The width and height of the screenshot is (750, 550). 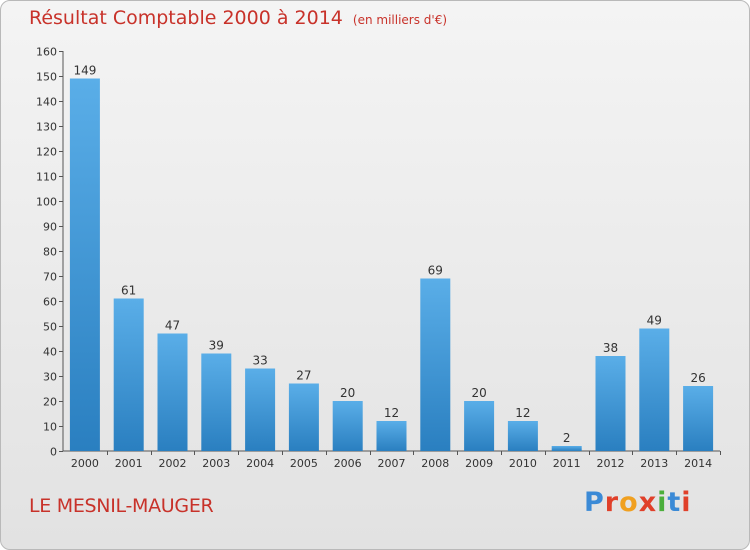 What do you see at coordinates (567, 438) in the screenshot?
I see `bar-value-label: 2` at bounding box center [567, 438].